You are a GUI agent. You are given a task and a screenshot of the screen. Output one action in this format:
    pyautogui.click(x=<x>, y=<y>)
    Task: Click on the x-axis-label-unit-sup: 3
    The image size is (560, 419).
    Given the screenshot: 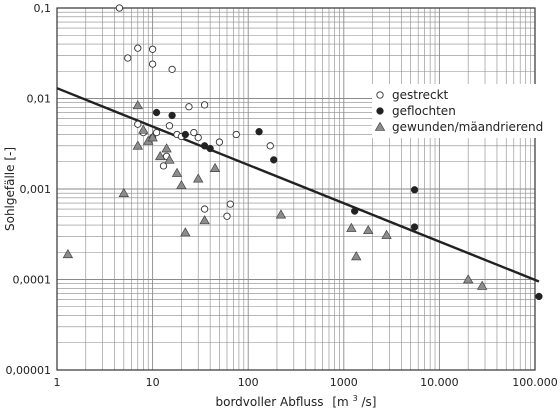 What is the action you would take?
    pyautogui.click(x=355, y=398)
    